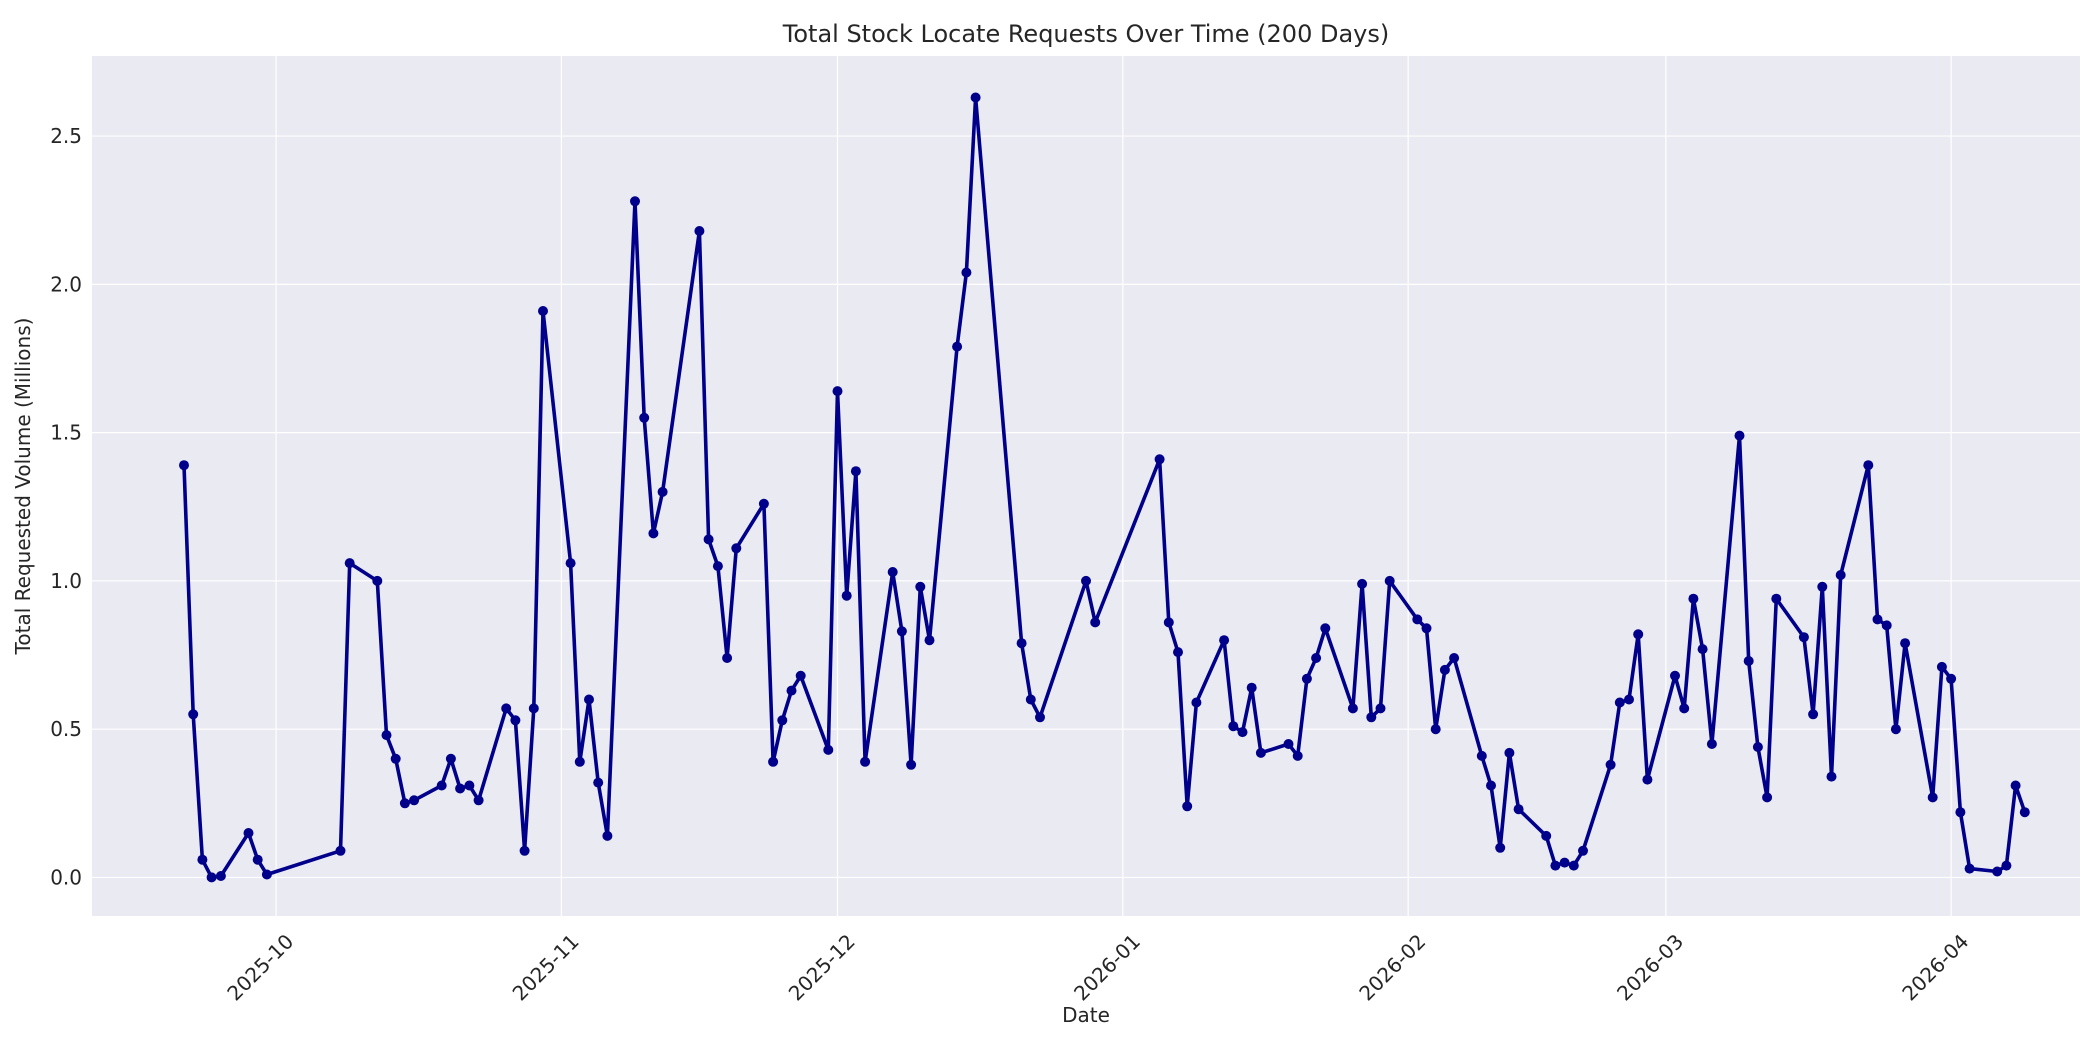 This screenshot has width=2100, height=1054. I want to click on x-tick-label: 2026-02, so click(1392, 967).